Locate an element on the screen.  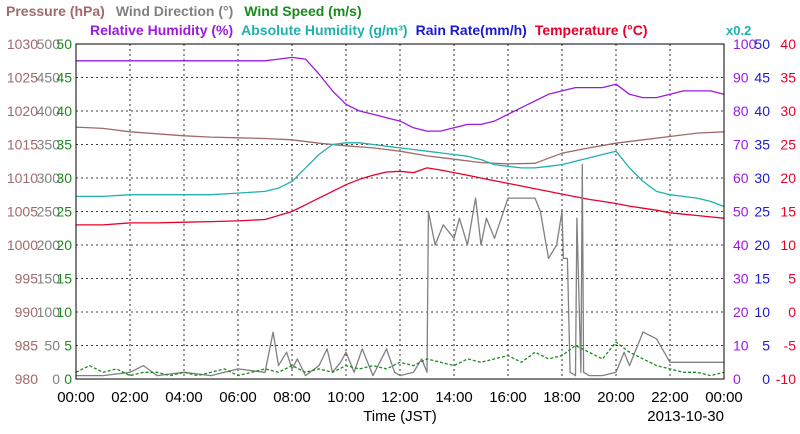
temperature-tick-label: 25 is located at coordinates (788, 145).